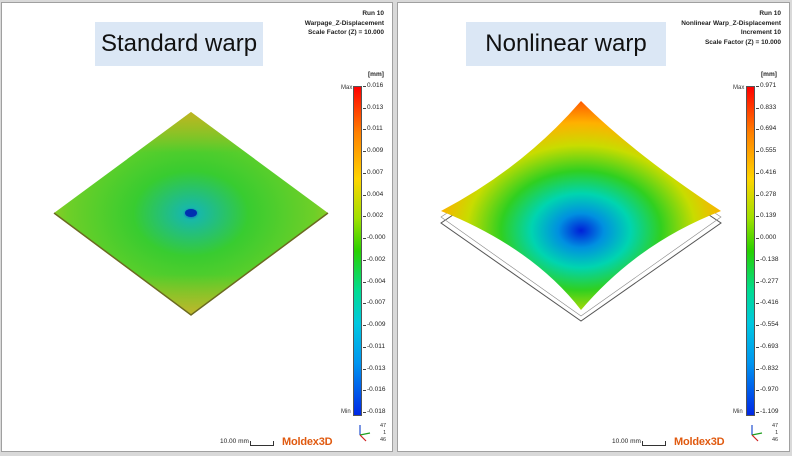  What do you see at coordinates (767, 411) in the screenshot?
I see `legend-tick-label: -1.109` at bounding box center [767, 411].